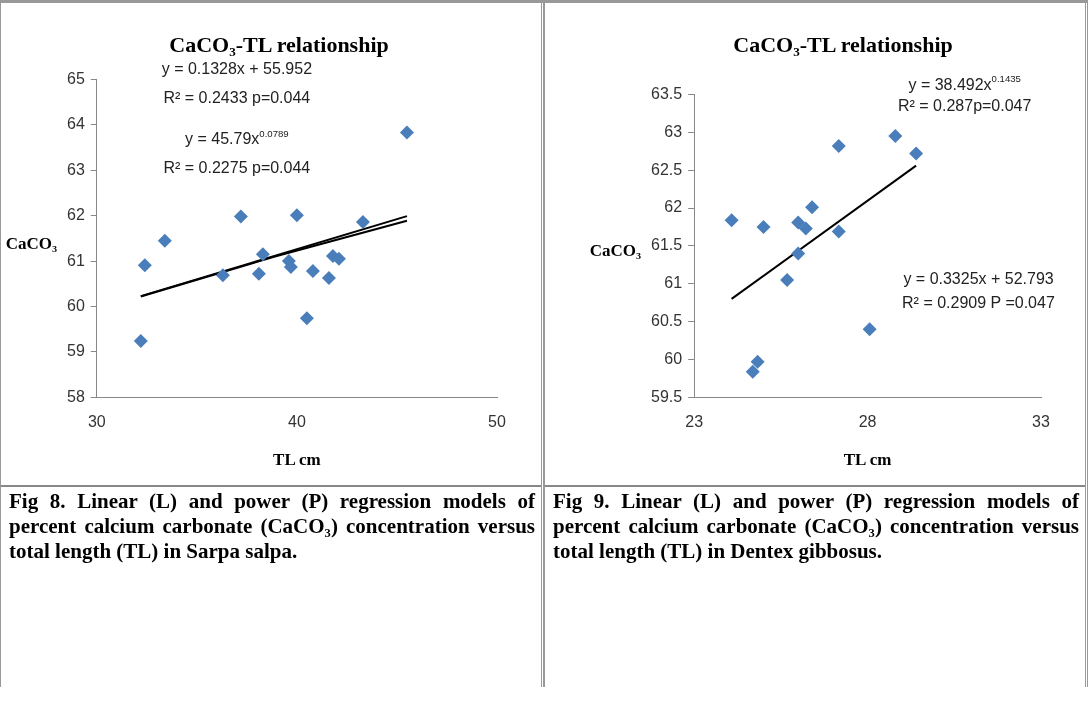 The width and height of the screenshot is (1088, 711). I want to click on y-tick-label: 61.5, so click(667, 245).